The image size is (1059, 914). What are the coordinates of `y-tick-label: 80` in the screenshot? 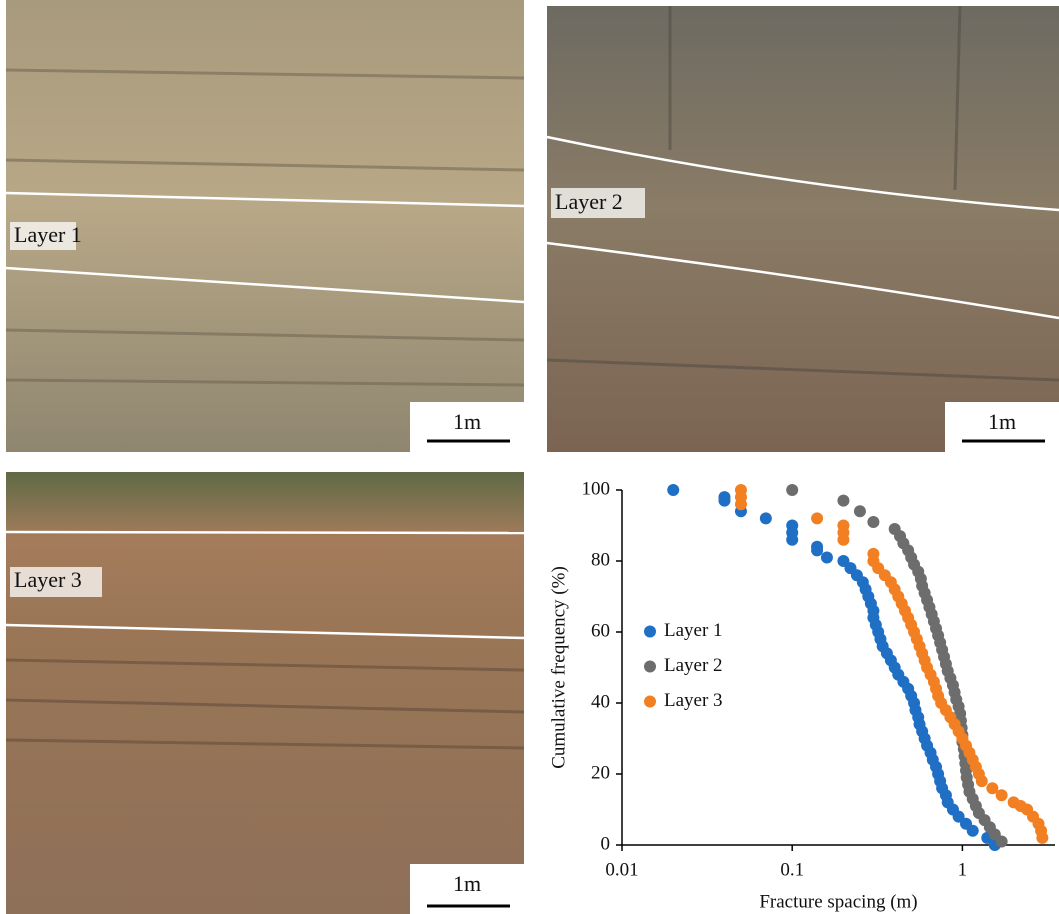 It's located at (600, 559).